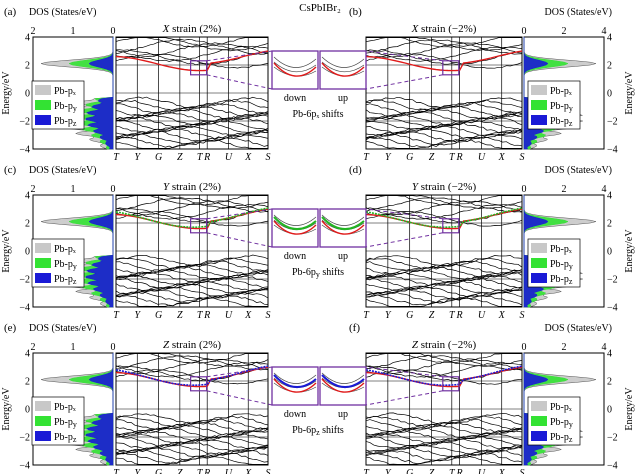 The height and width of the screenshot is (474, 640). I want to click on zoom-region-marker, so click(199, 68).